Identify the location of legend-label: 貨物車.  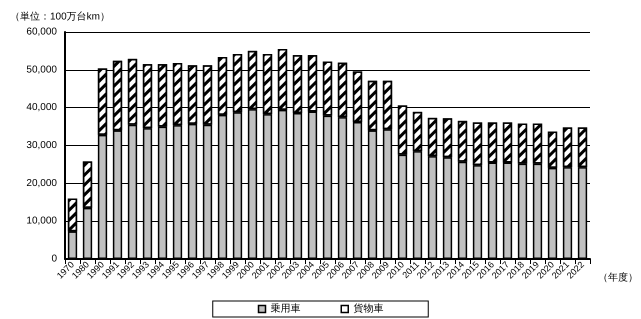
(368, 308).